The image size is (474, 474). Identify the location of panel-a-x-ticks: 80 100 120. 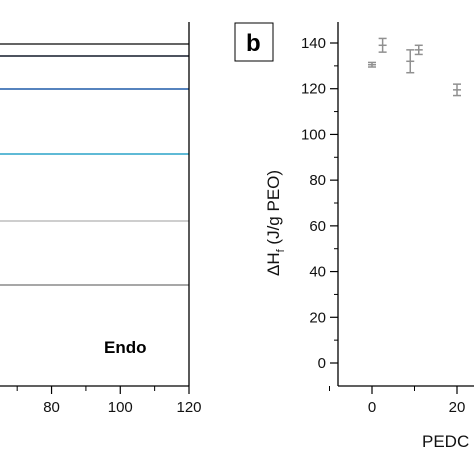
(109, 401).